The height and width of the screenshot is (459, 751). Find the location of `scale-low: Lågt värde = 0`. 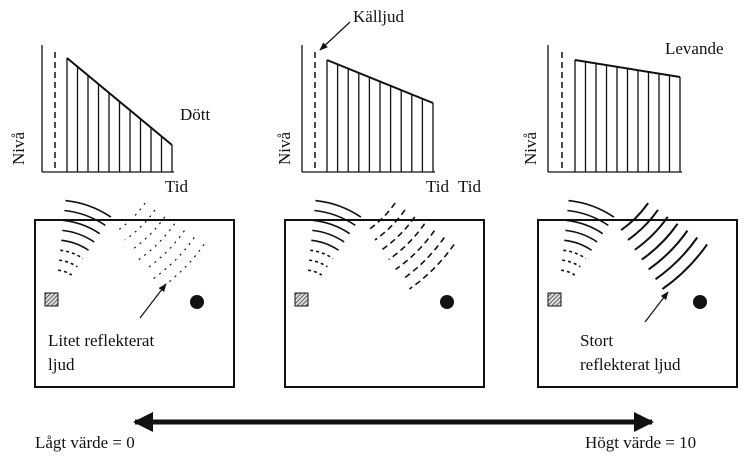

scale-low: Lågt värde = 0 is located at coordinates (85, 442).